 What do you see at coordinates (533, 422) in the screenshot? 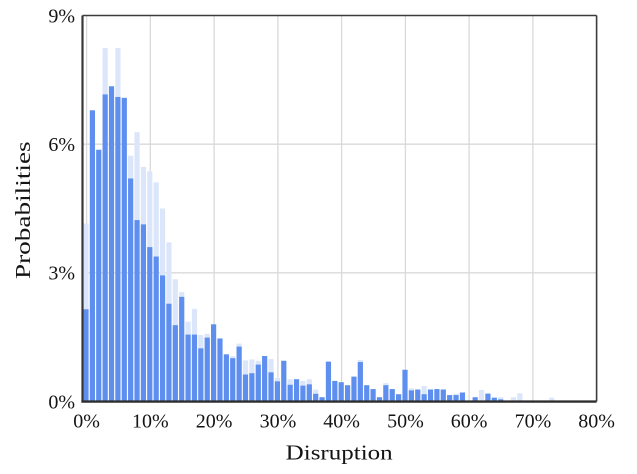
I see `svg-text: 70%` at bounding box center [533, 422].